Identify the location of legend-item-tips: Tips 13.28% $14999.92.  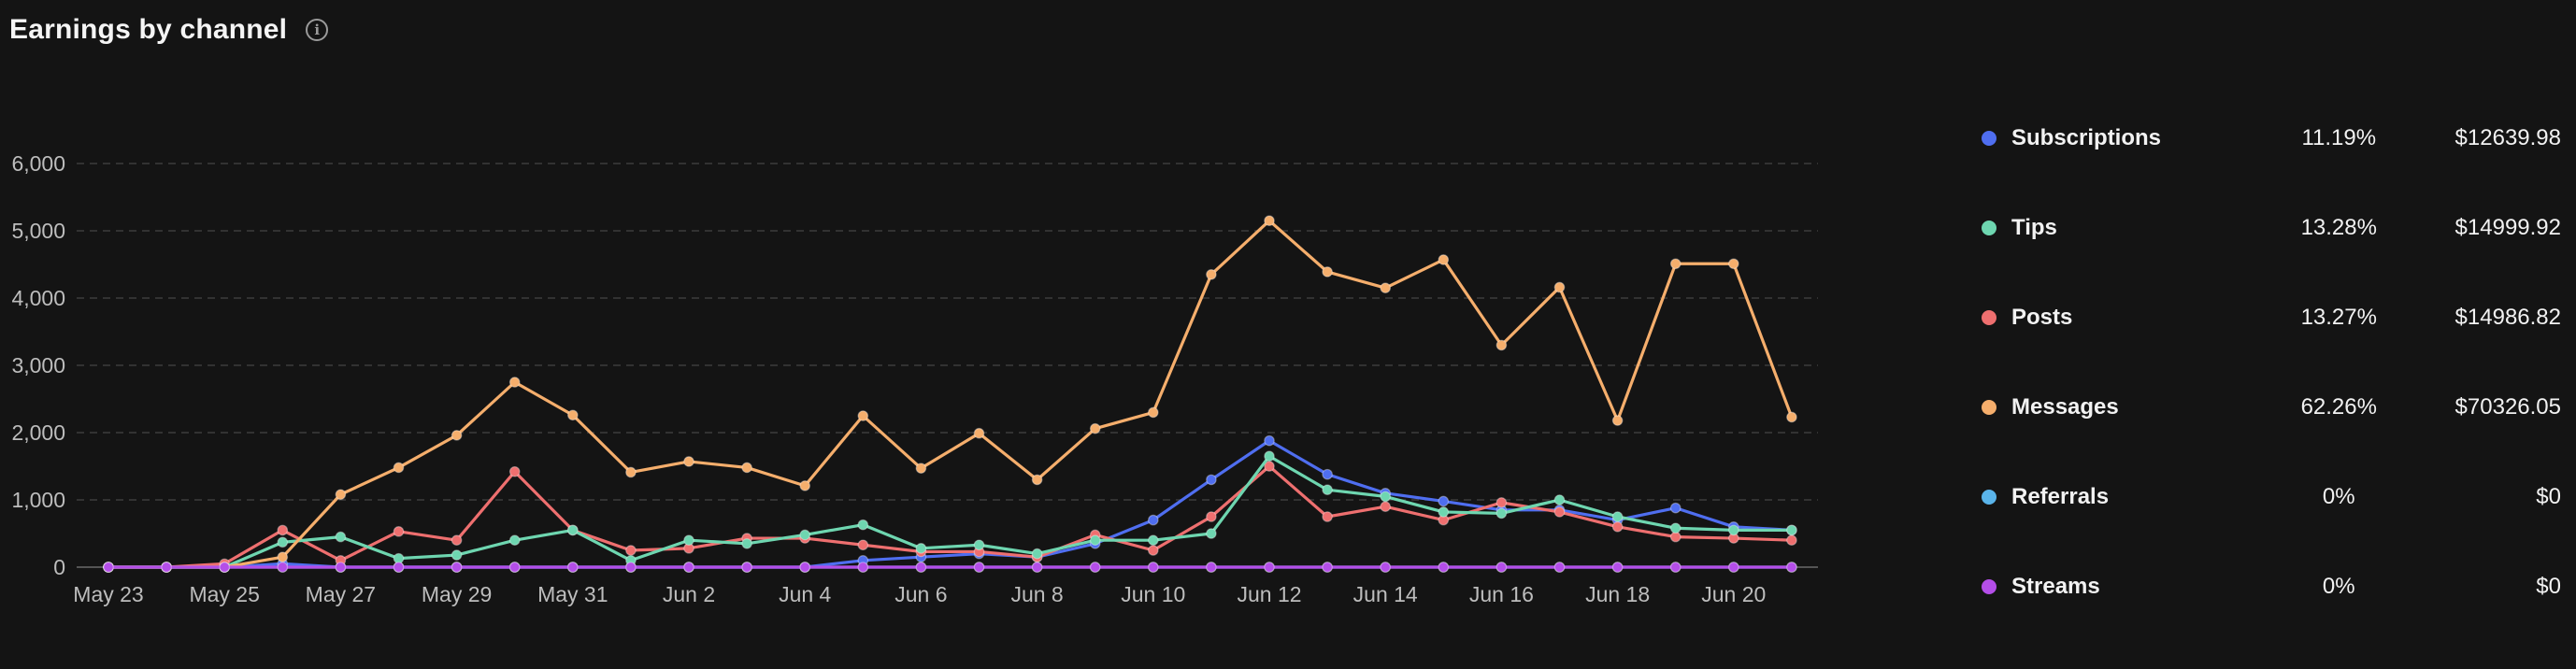
(2271, 228).